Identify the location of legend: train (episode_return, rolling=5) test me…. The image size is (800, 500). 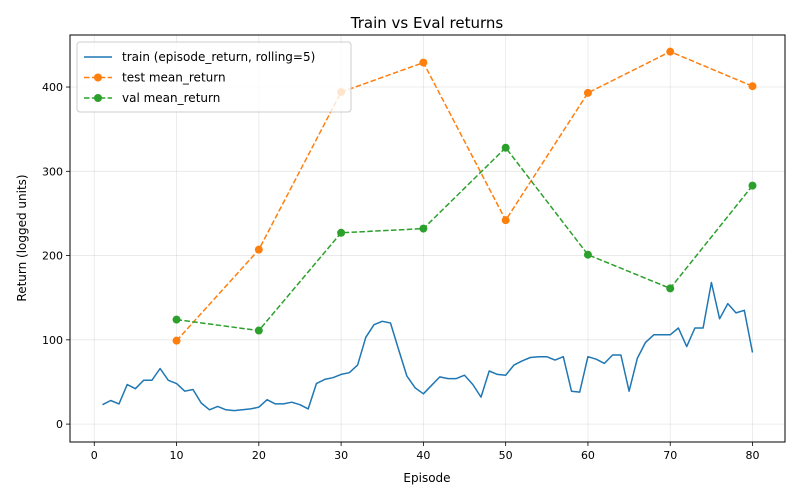
(214, 77).